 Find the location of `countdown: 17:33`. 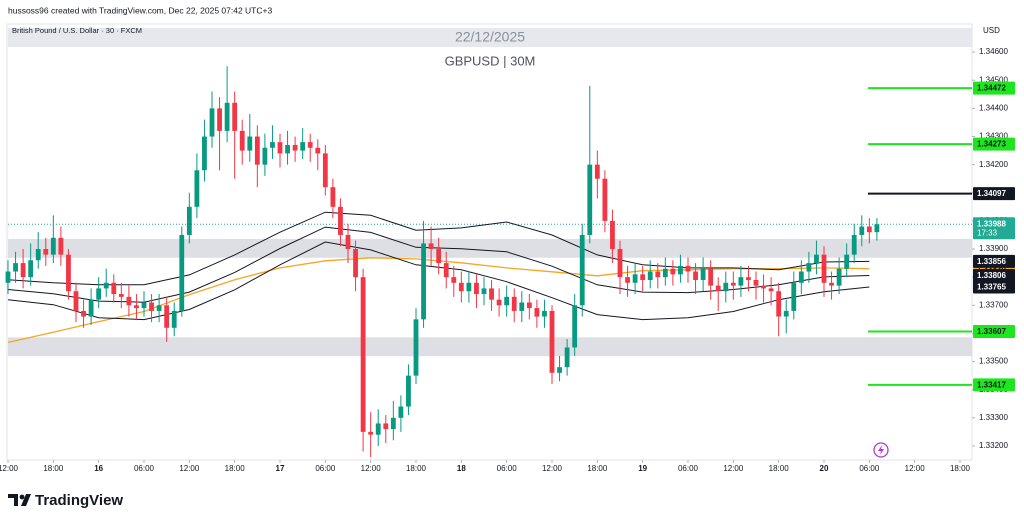

countdown: 17:33 is located at coordinates (987, 232).